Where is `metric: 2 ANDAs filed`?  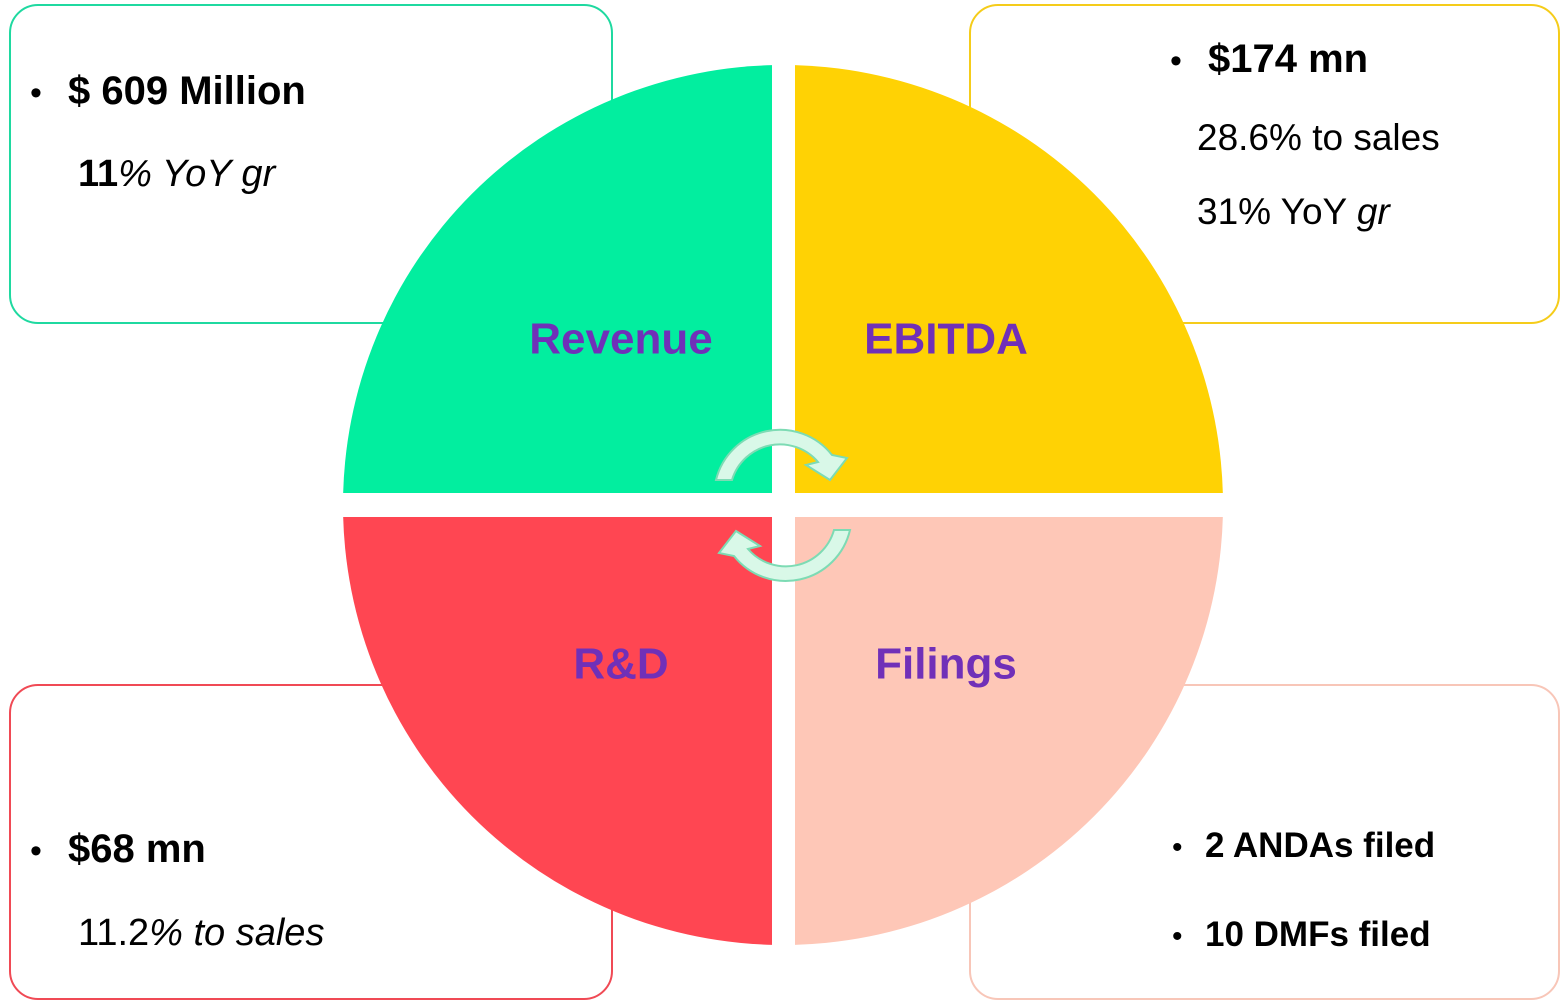
metric: 2 ANDAs filed is located at coordinates (1320, 845).